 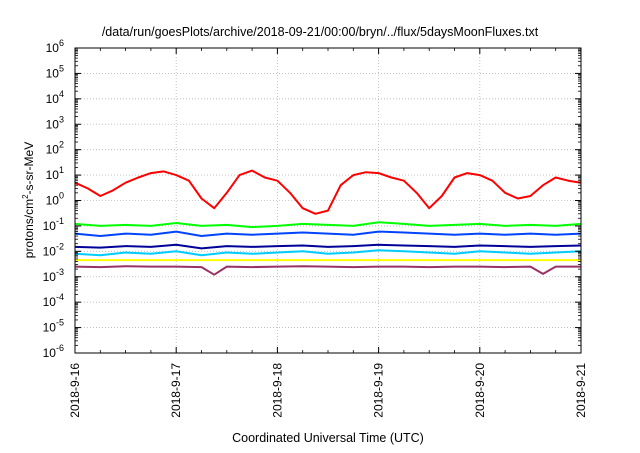 I want to click on y-tick-label: 10⁴, so click(x=55, y=97).